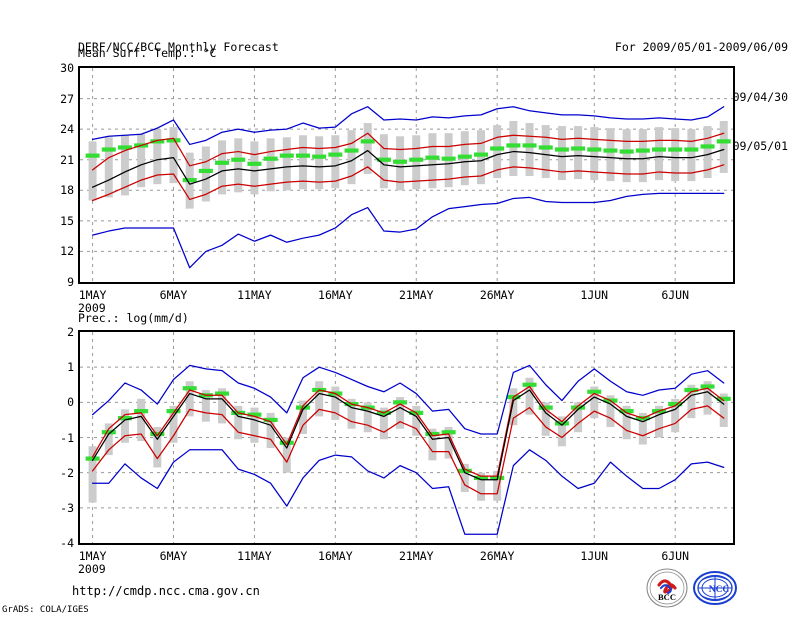 Image resolution: width=800 pixels, height=618 pixels. I want to click on forecast-title: DERF/NCC/BCC Monthly Forecast, so click(178, 47).